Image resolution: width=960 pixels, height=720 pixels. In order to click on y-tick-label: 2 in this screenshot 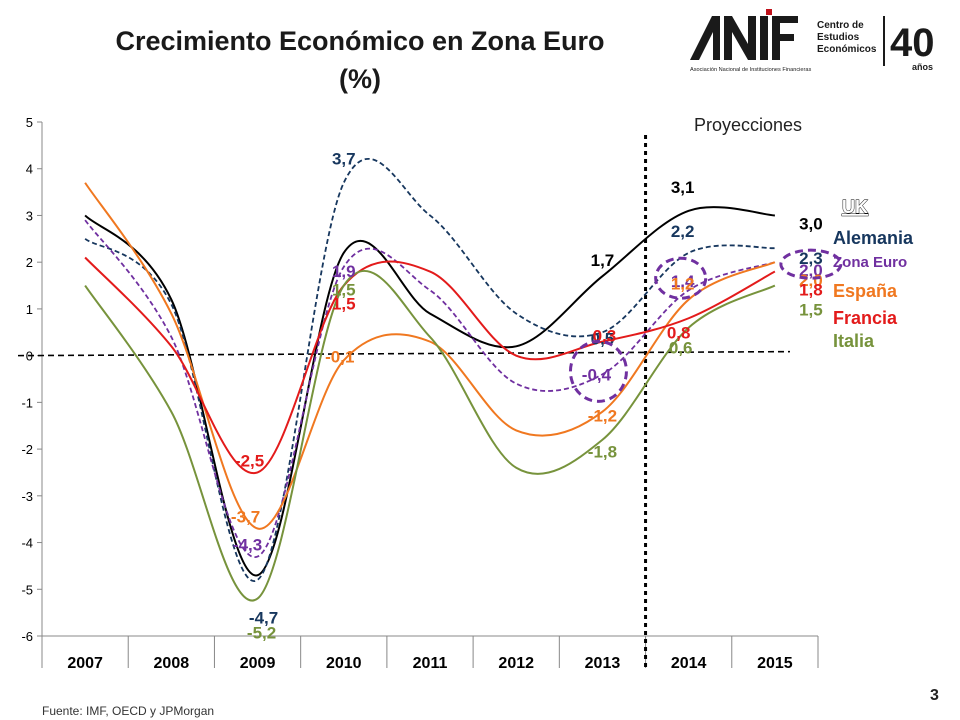, I will do `click(29, 262)`.